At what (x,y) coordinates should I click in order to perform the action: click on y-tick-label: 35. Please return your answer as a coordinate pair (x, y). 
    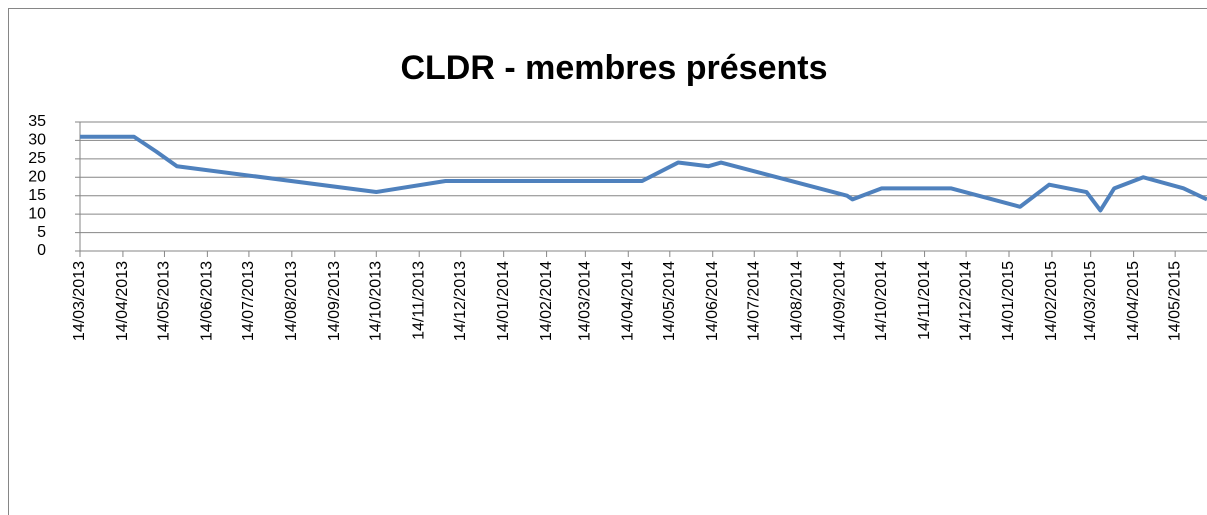
    Looking at the image, I should click on (37, 121).